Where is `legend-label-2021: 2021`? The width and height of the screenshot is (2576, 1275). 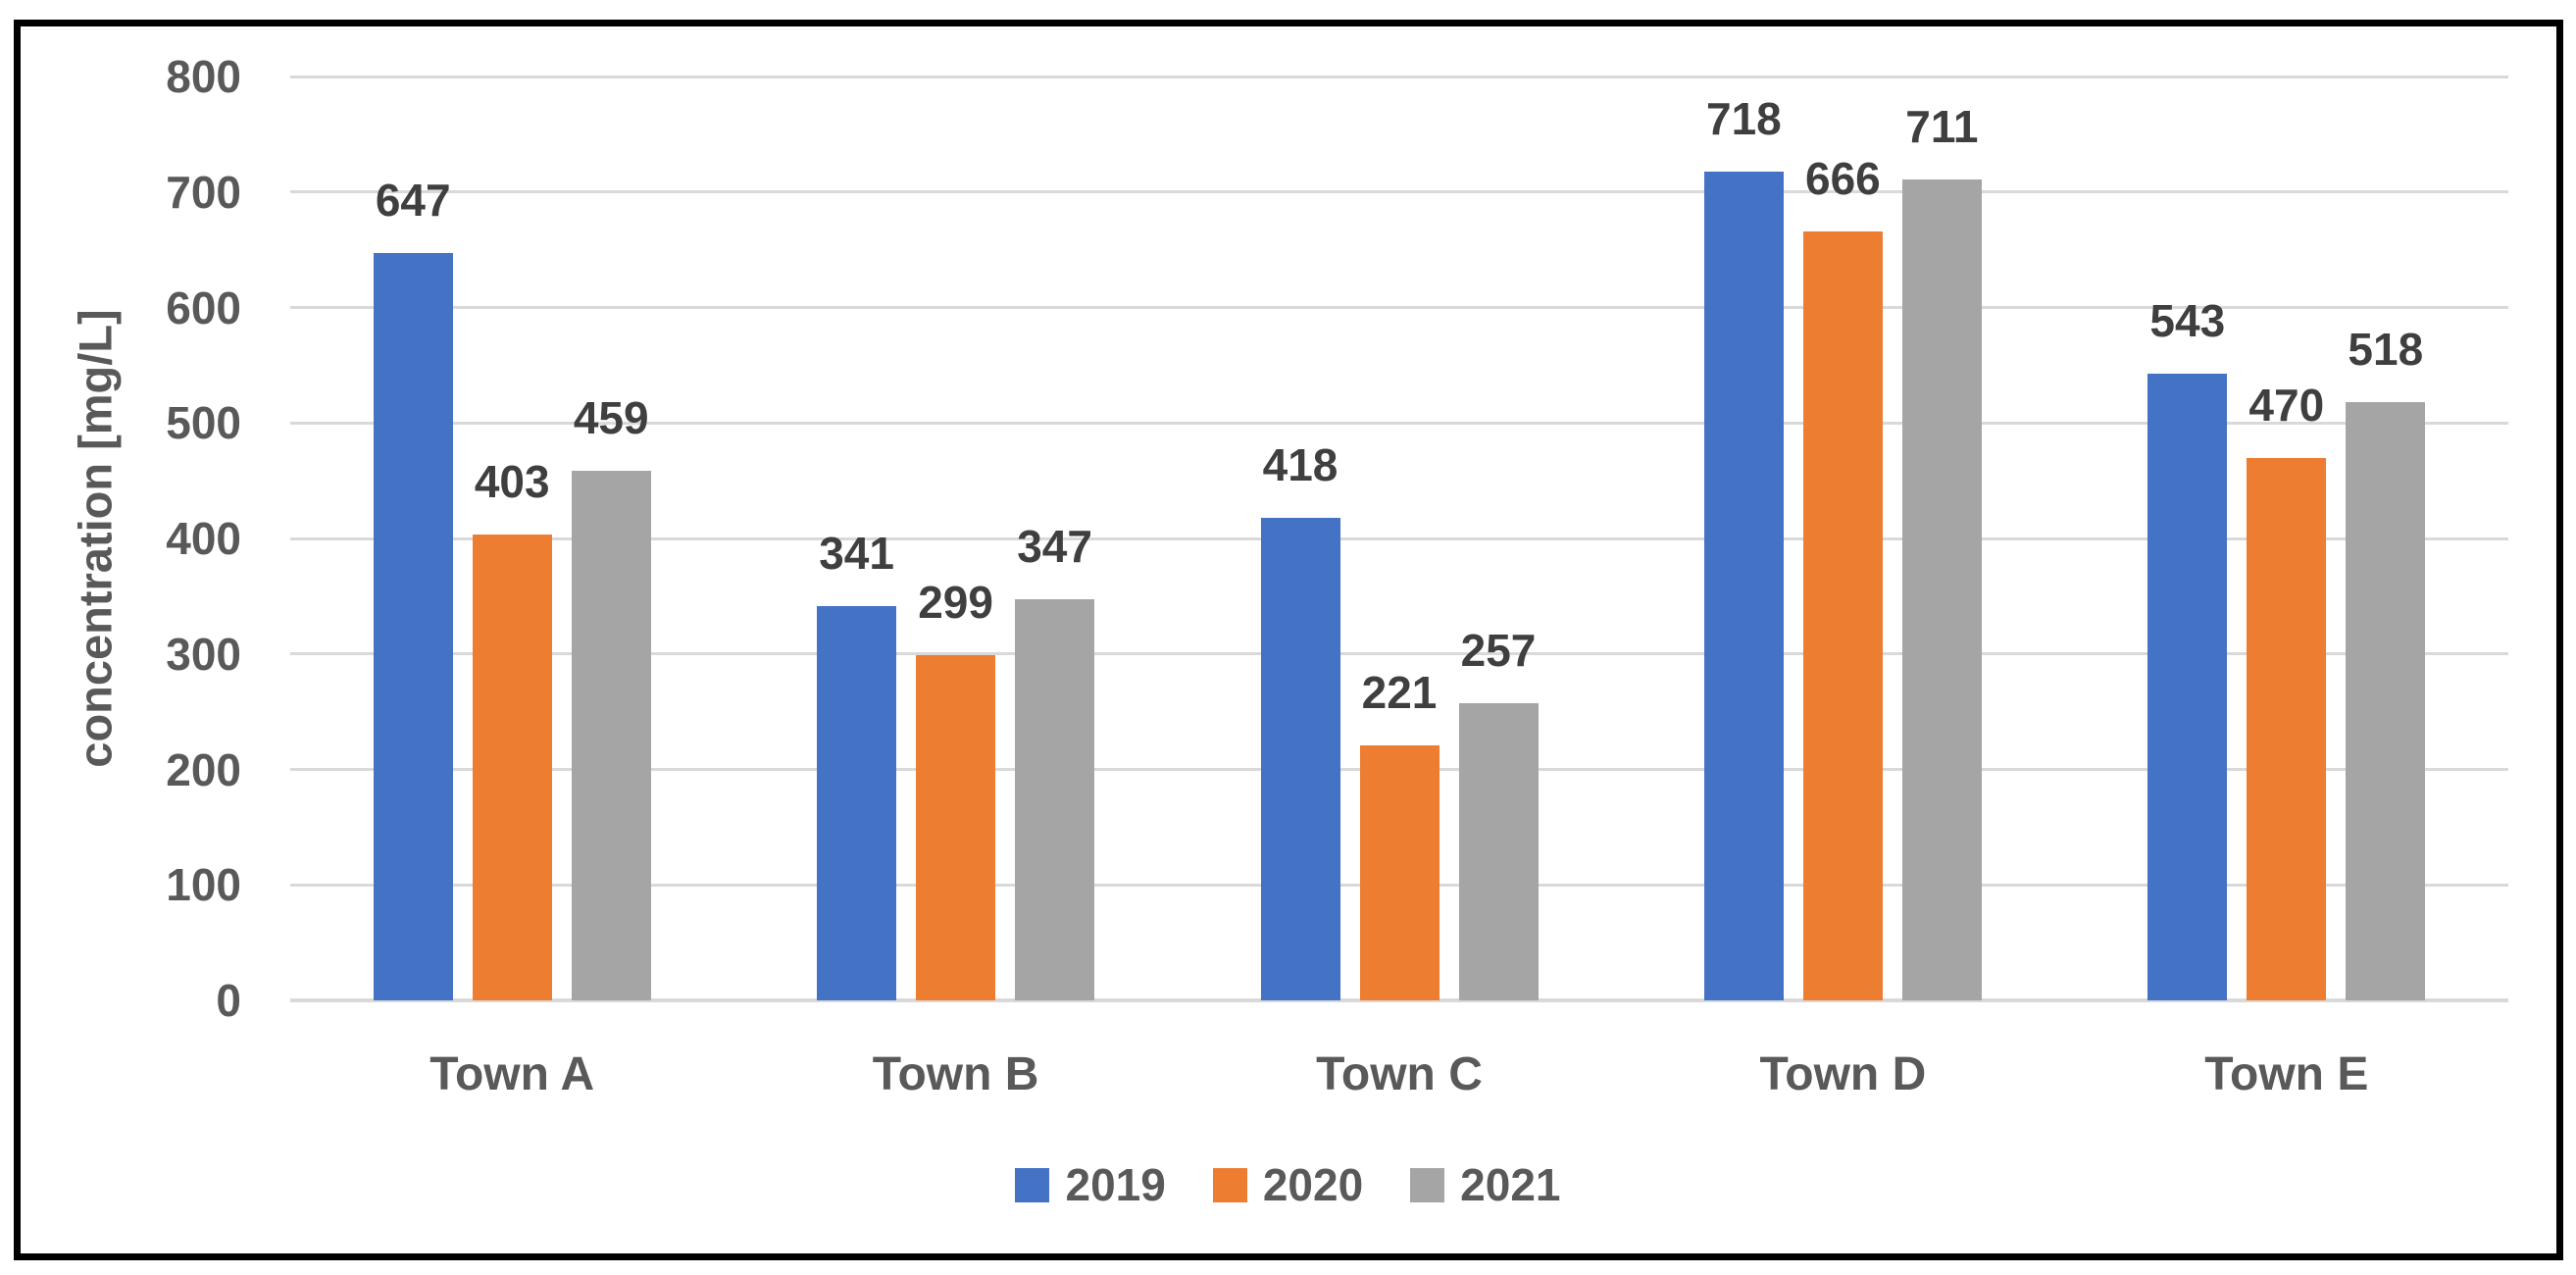 legend-label-2021: 2021 is located at coordinates (1511, 1184).